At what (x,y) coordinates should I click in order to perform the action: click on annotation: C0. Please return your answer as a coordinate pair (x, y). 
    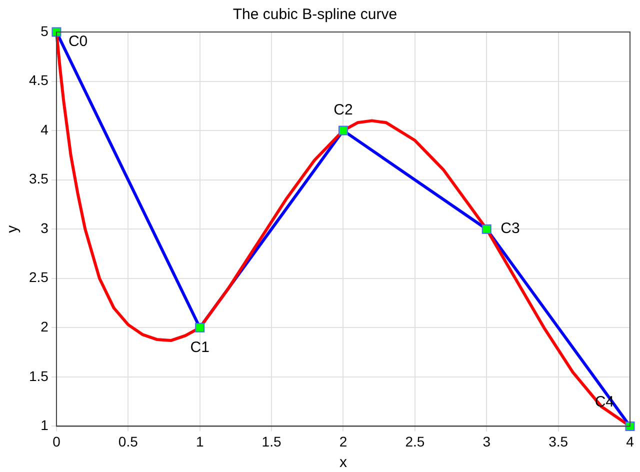
    Looking at the image, I should click on (78, 41).